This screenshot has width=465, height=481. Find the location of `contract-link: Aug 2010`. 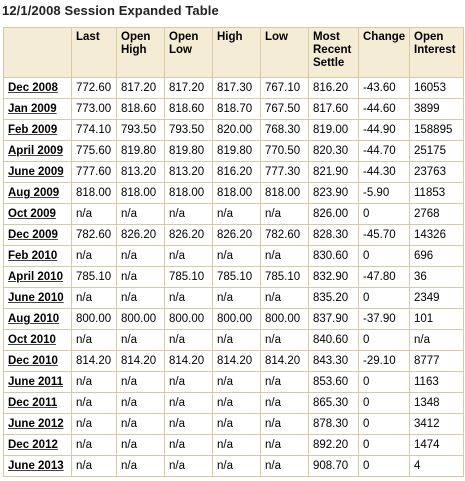

contract-link: Aug 2010 is located at coordinates (34, 319).